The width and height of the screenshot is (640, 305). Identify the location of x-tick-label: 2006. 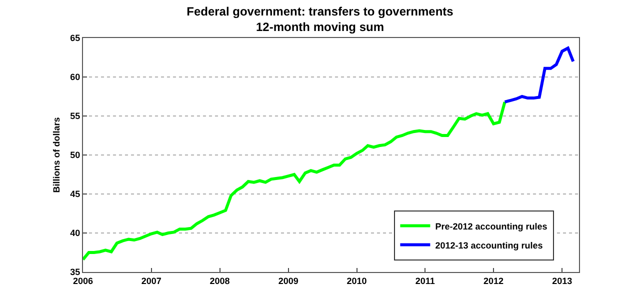
(83, 281).